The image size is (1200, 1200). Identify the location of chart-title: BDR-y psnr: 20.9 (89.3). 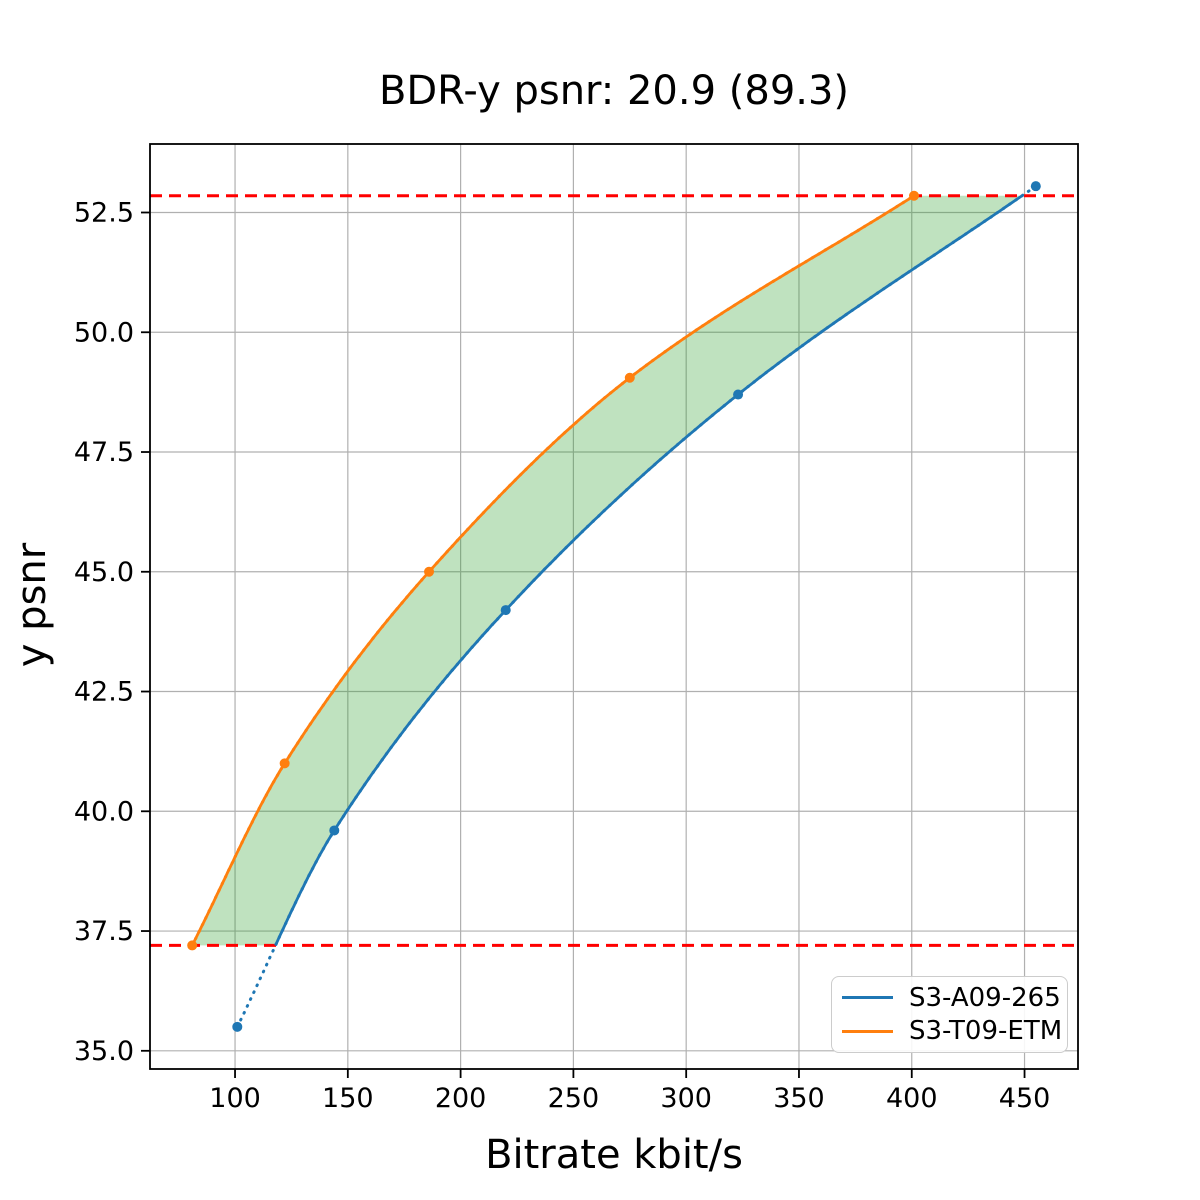
(614, 91).